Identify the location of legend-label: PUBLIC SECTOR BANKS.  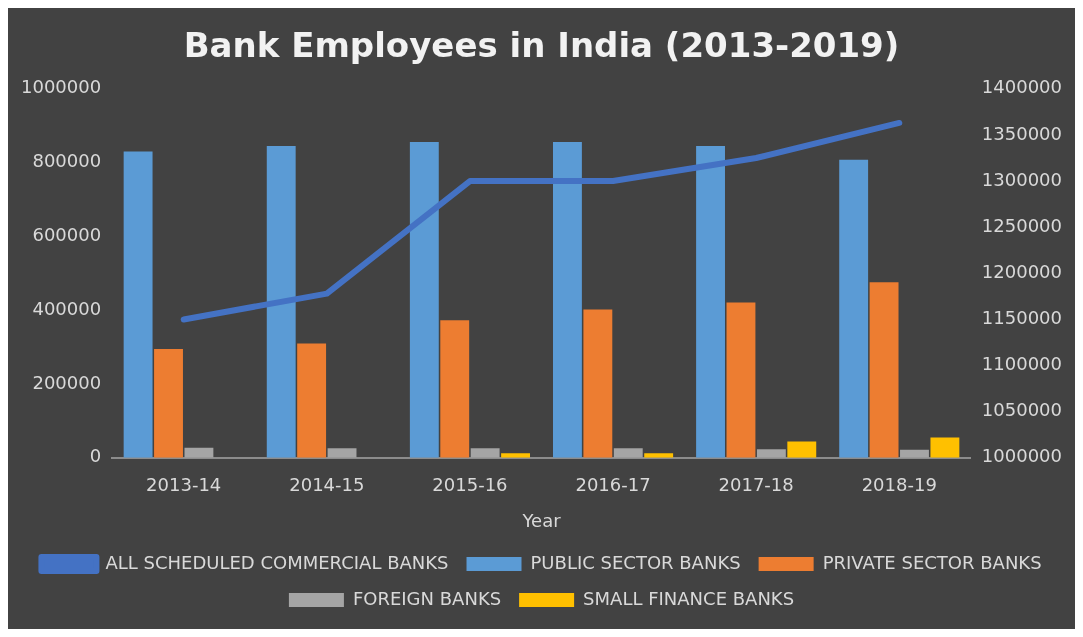
(635, 562).